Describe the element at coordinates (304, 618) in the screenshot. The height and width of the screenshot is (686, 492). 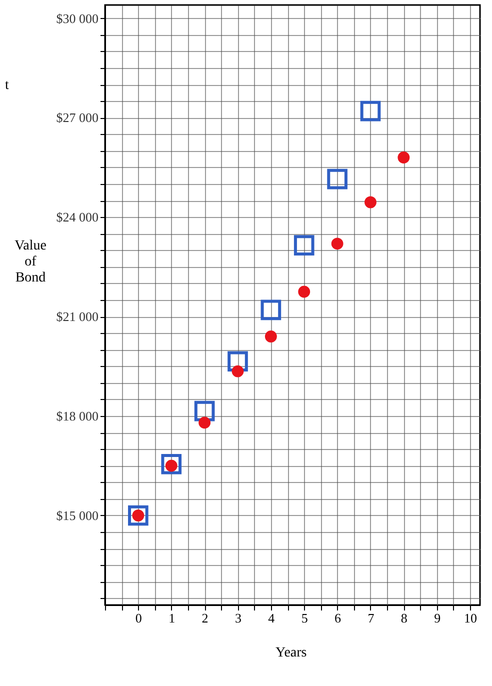
I see `x-tick-label: 5` at that location.